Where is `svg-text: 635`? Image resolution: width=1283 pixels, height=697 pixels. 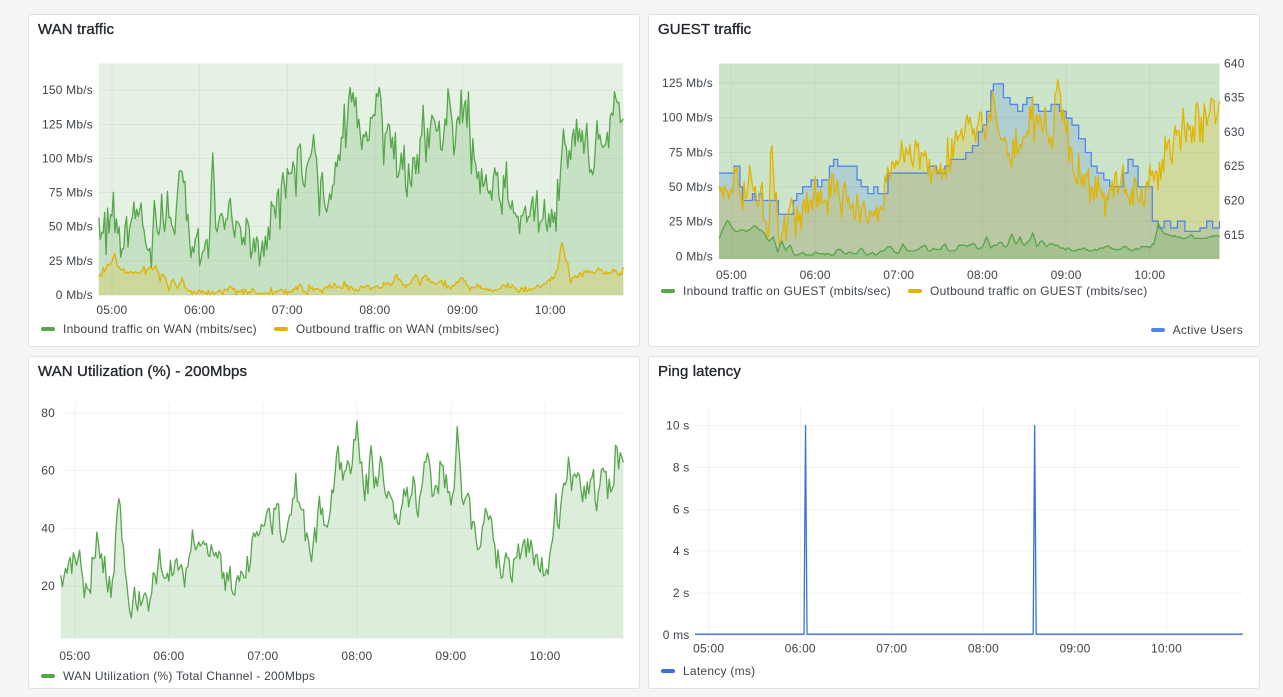
svg-text: 635 is located at coordinates (1234, 98).